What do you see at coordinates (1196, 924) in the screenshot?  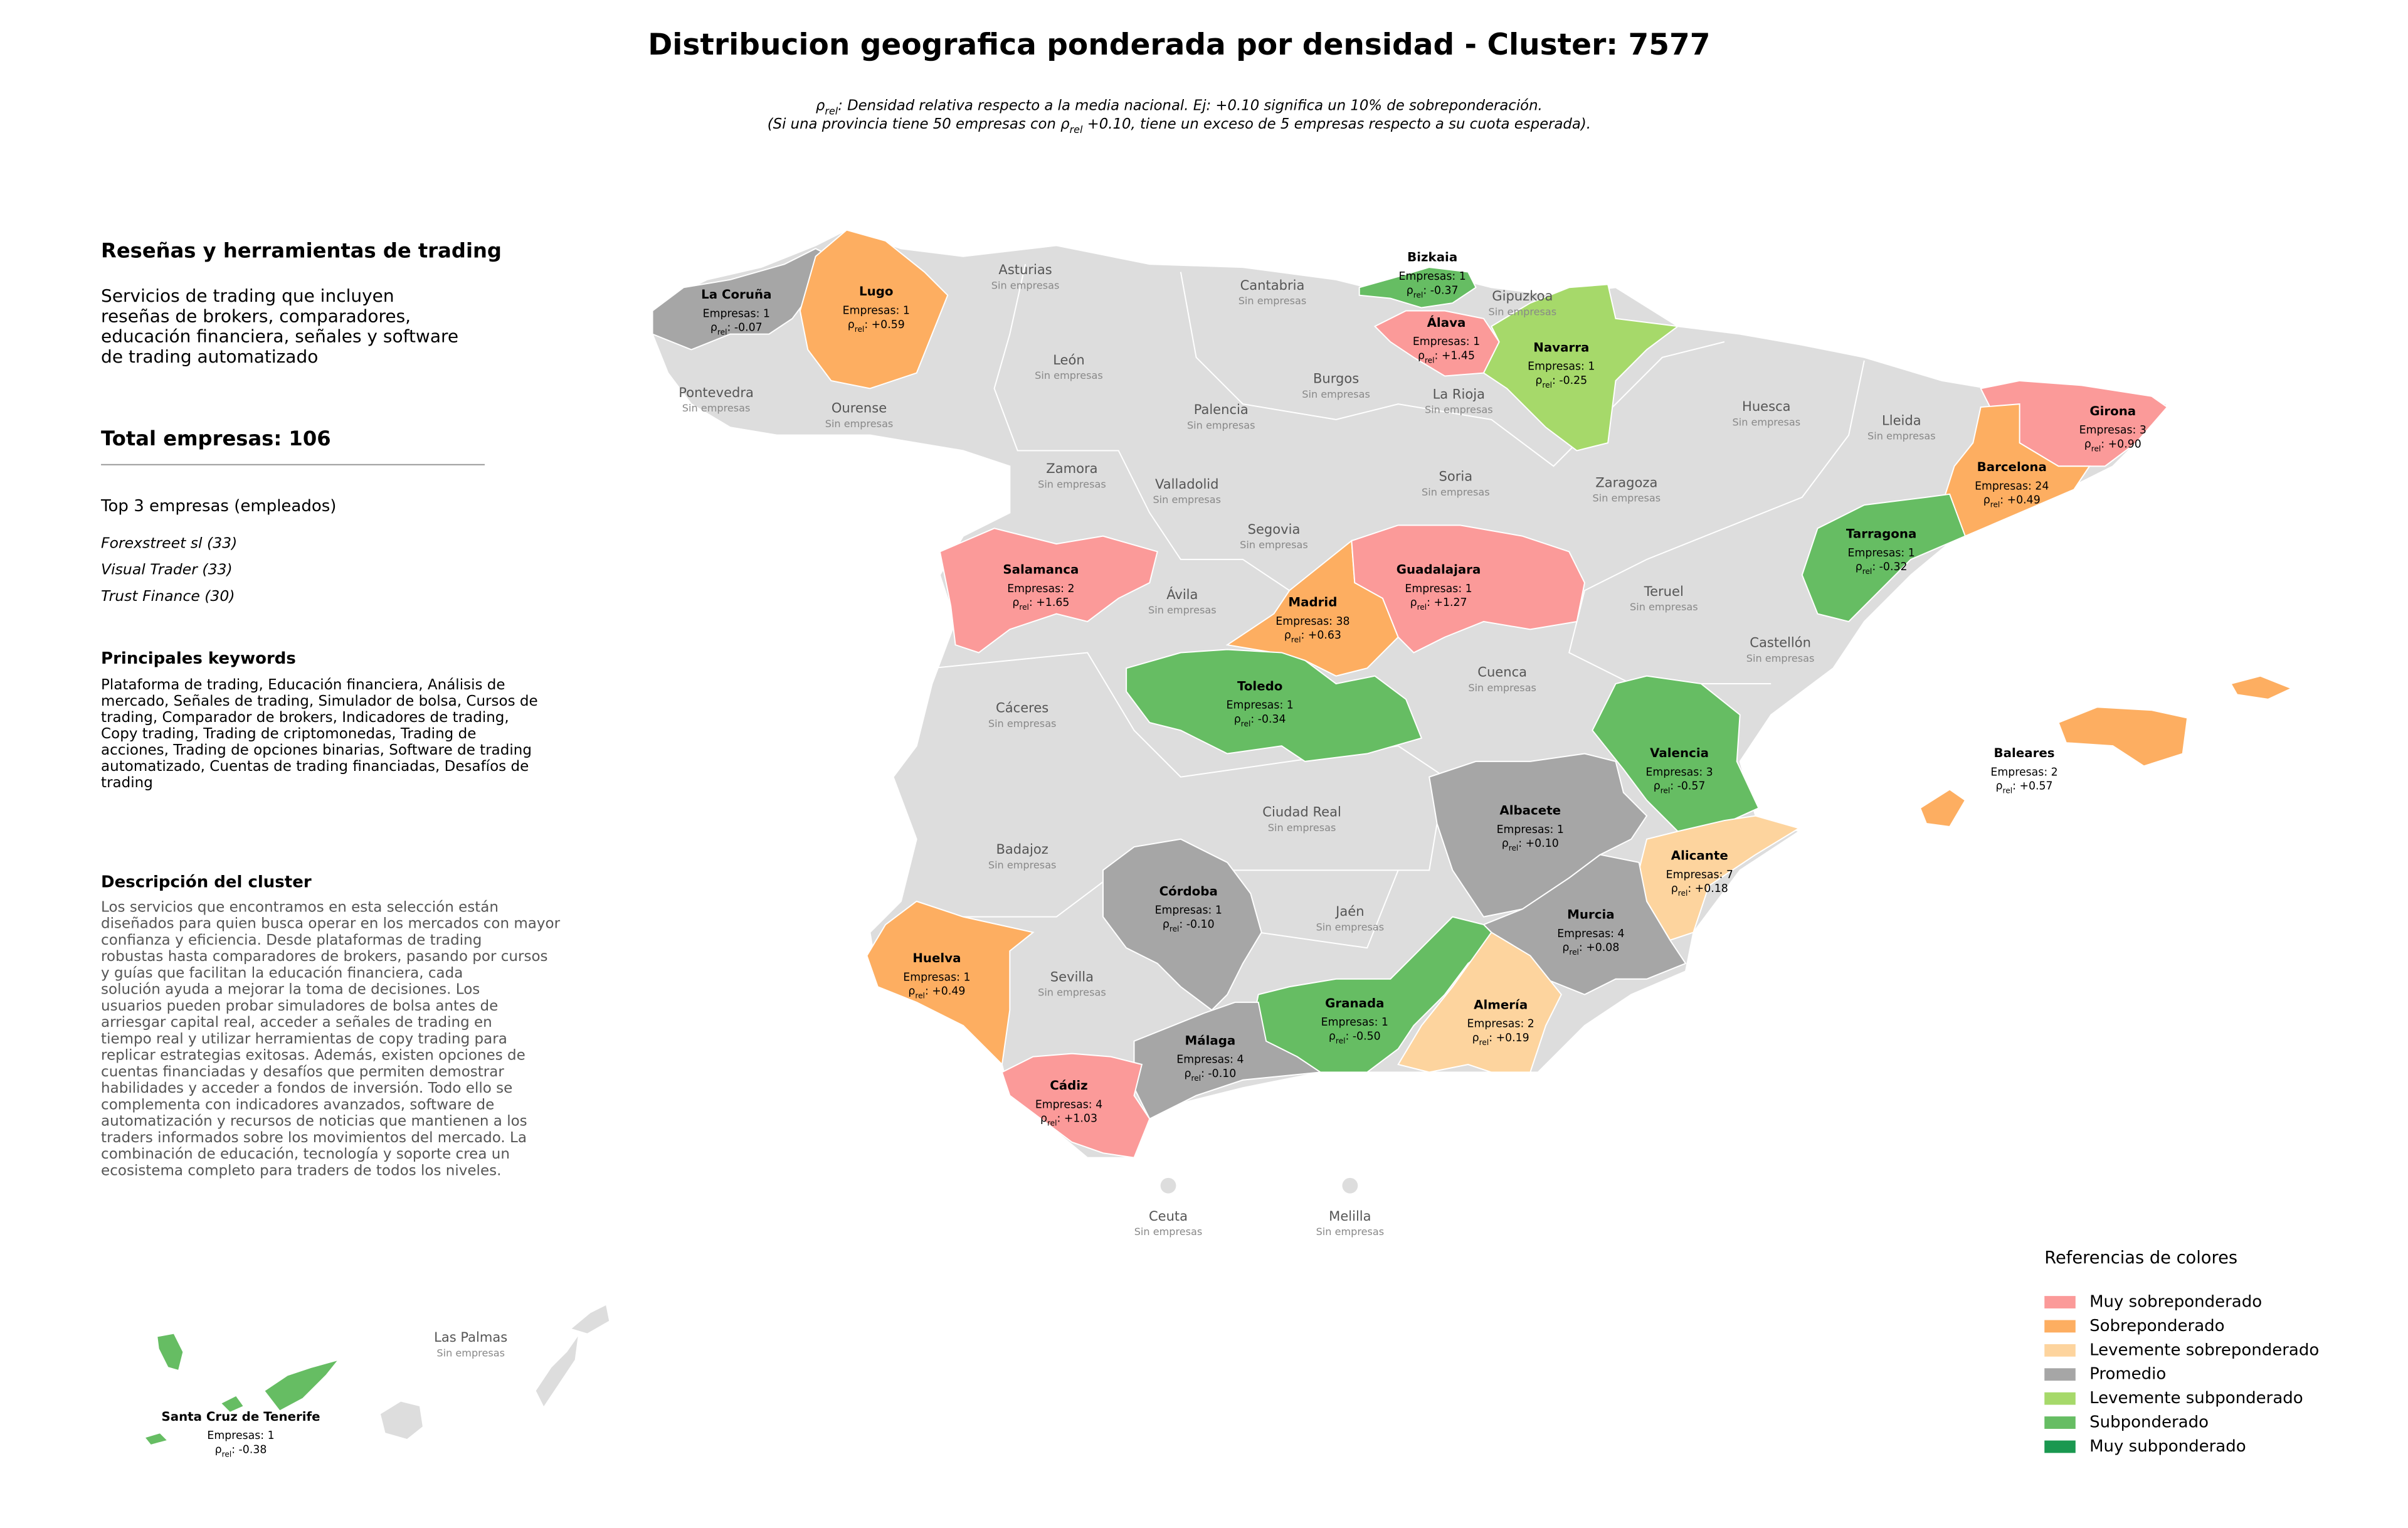 I see `text-segment: : -0.10` at bounding box center [1196, 924].